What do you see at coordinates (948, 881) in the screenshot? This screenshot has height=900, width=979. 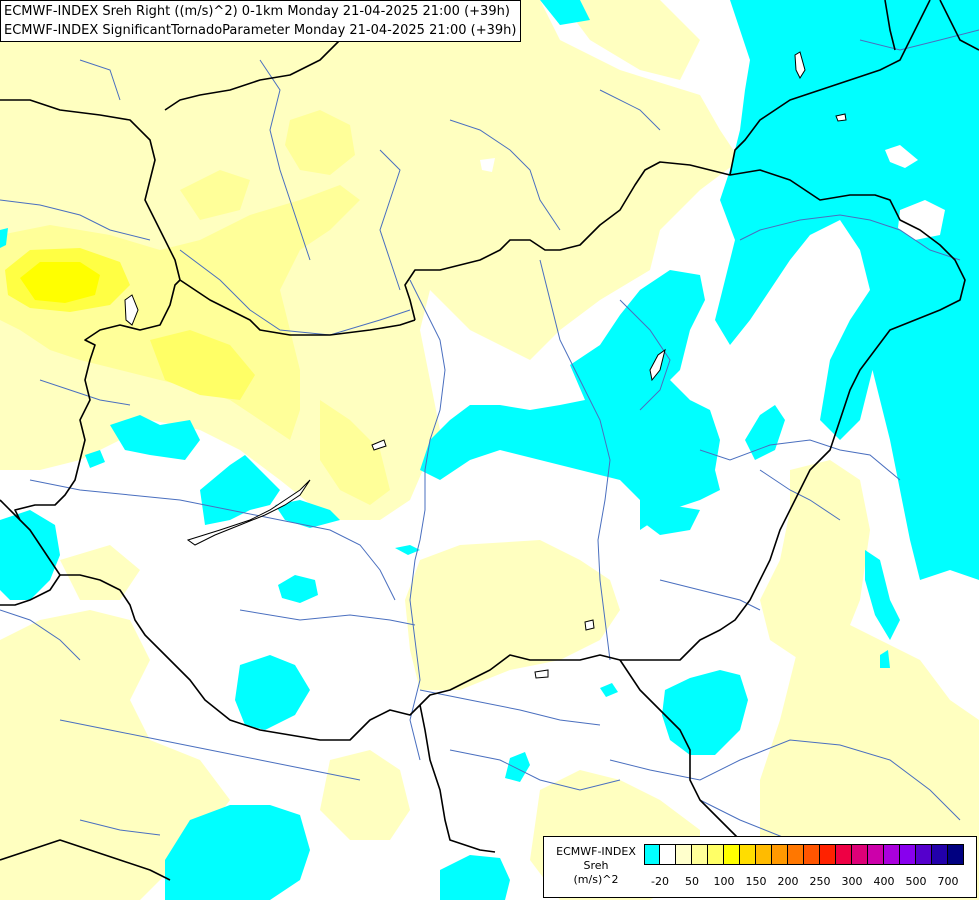 I see `legend-tick-label: 700` at bounding box center [948, 881].